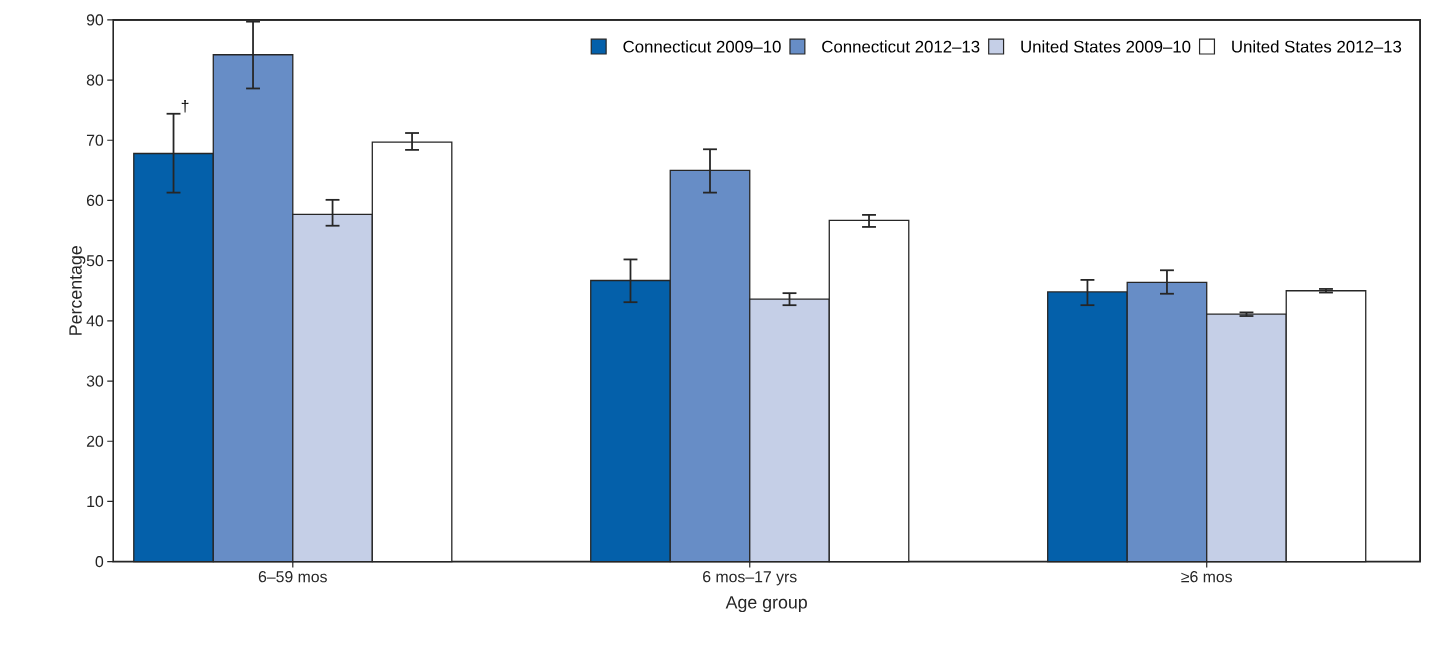 This screenshot has height=645, width=1432. I want to click on annotation: †, so click(185, 106).